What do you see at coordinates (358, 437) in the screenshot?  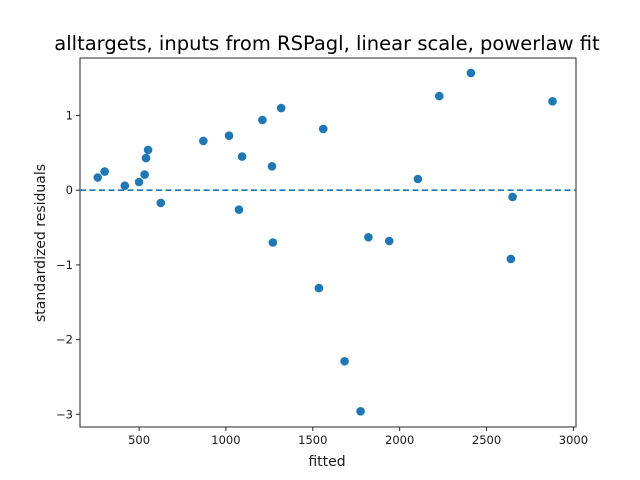 I see `x-axis-ticks: 500 1000 1500 2000 2500 3000` at bounding box center [358, 437].